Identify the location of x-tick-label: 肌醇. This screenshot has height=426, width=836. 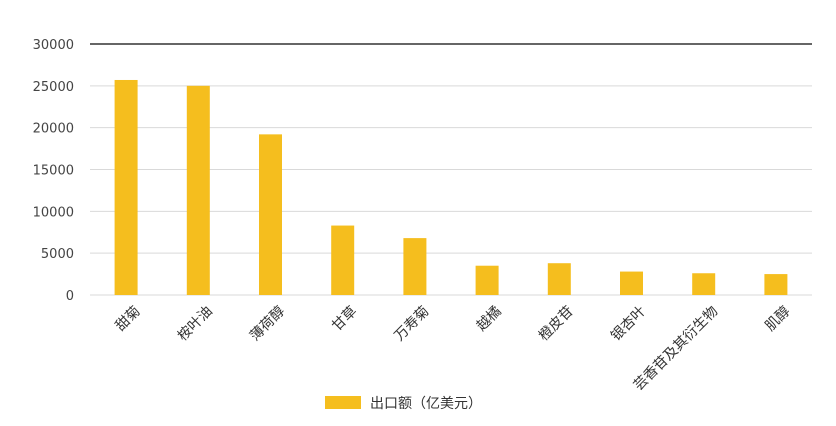
(778, 319).